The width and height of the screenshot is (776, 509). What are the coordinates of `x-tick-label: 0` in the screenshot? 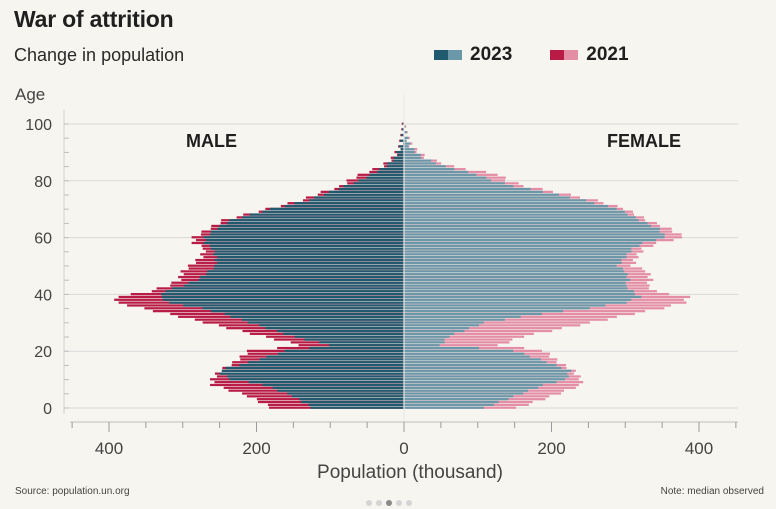 It's located at (403, 448).